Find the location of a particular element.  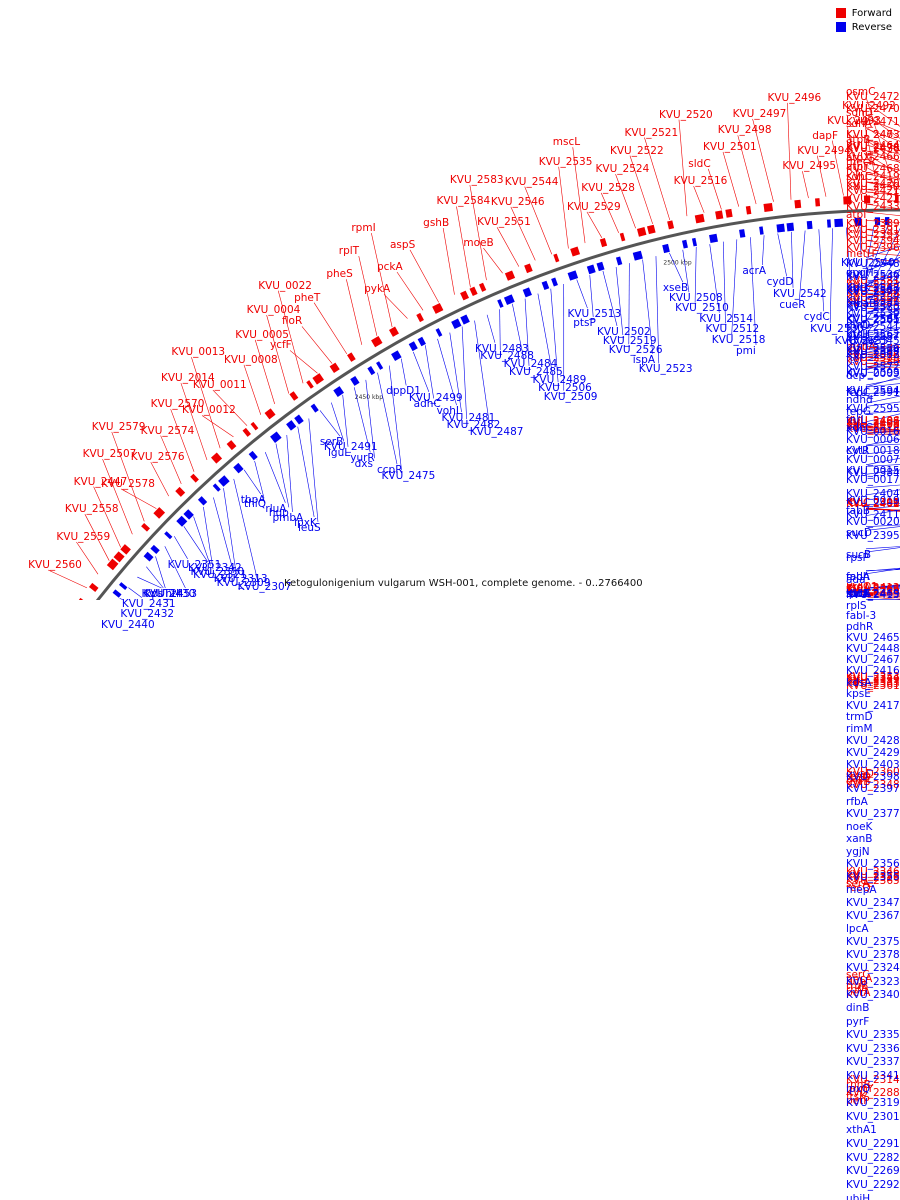

reverse-gene-label: KVU_2384 is located at coordinates (873, 473).